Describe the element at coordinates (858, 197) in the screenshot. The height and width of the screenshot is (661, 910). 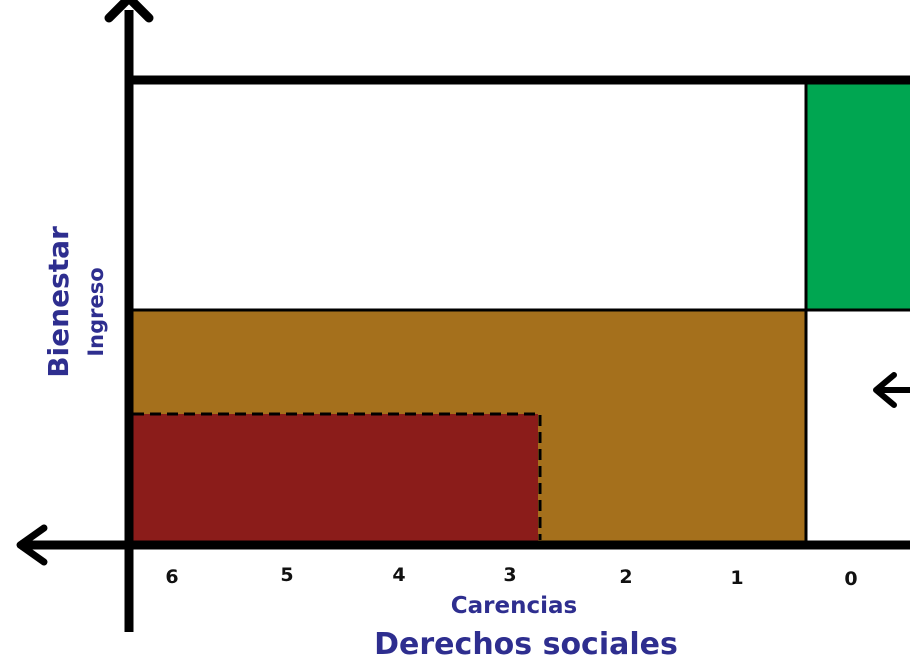
I see `green-region` at that location.